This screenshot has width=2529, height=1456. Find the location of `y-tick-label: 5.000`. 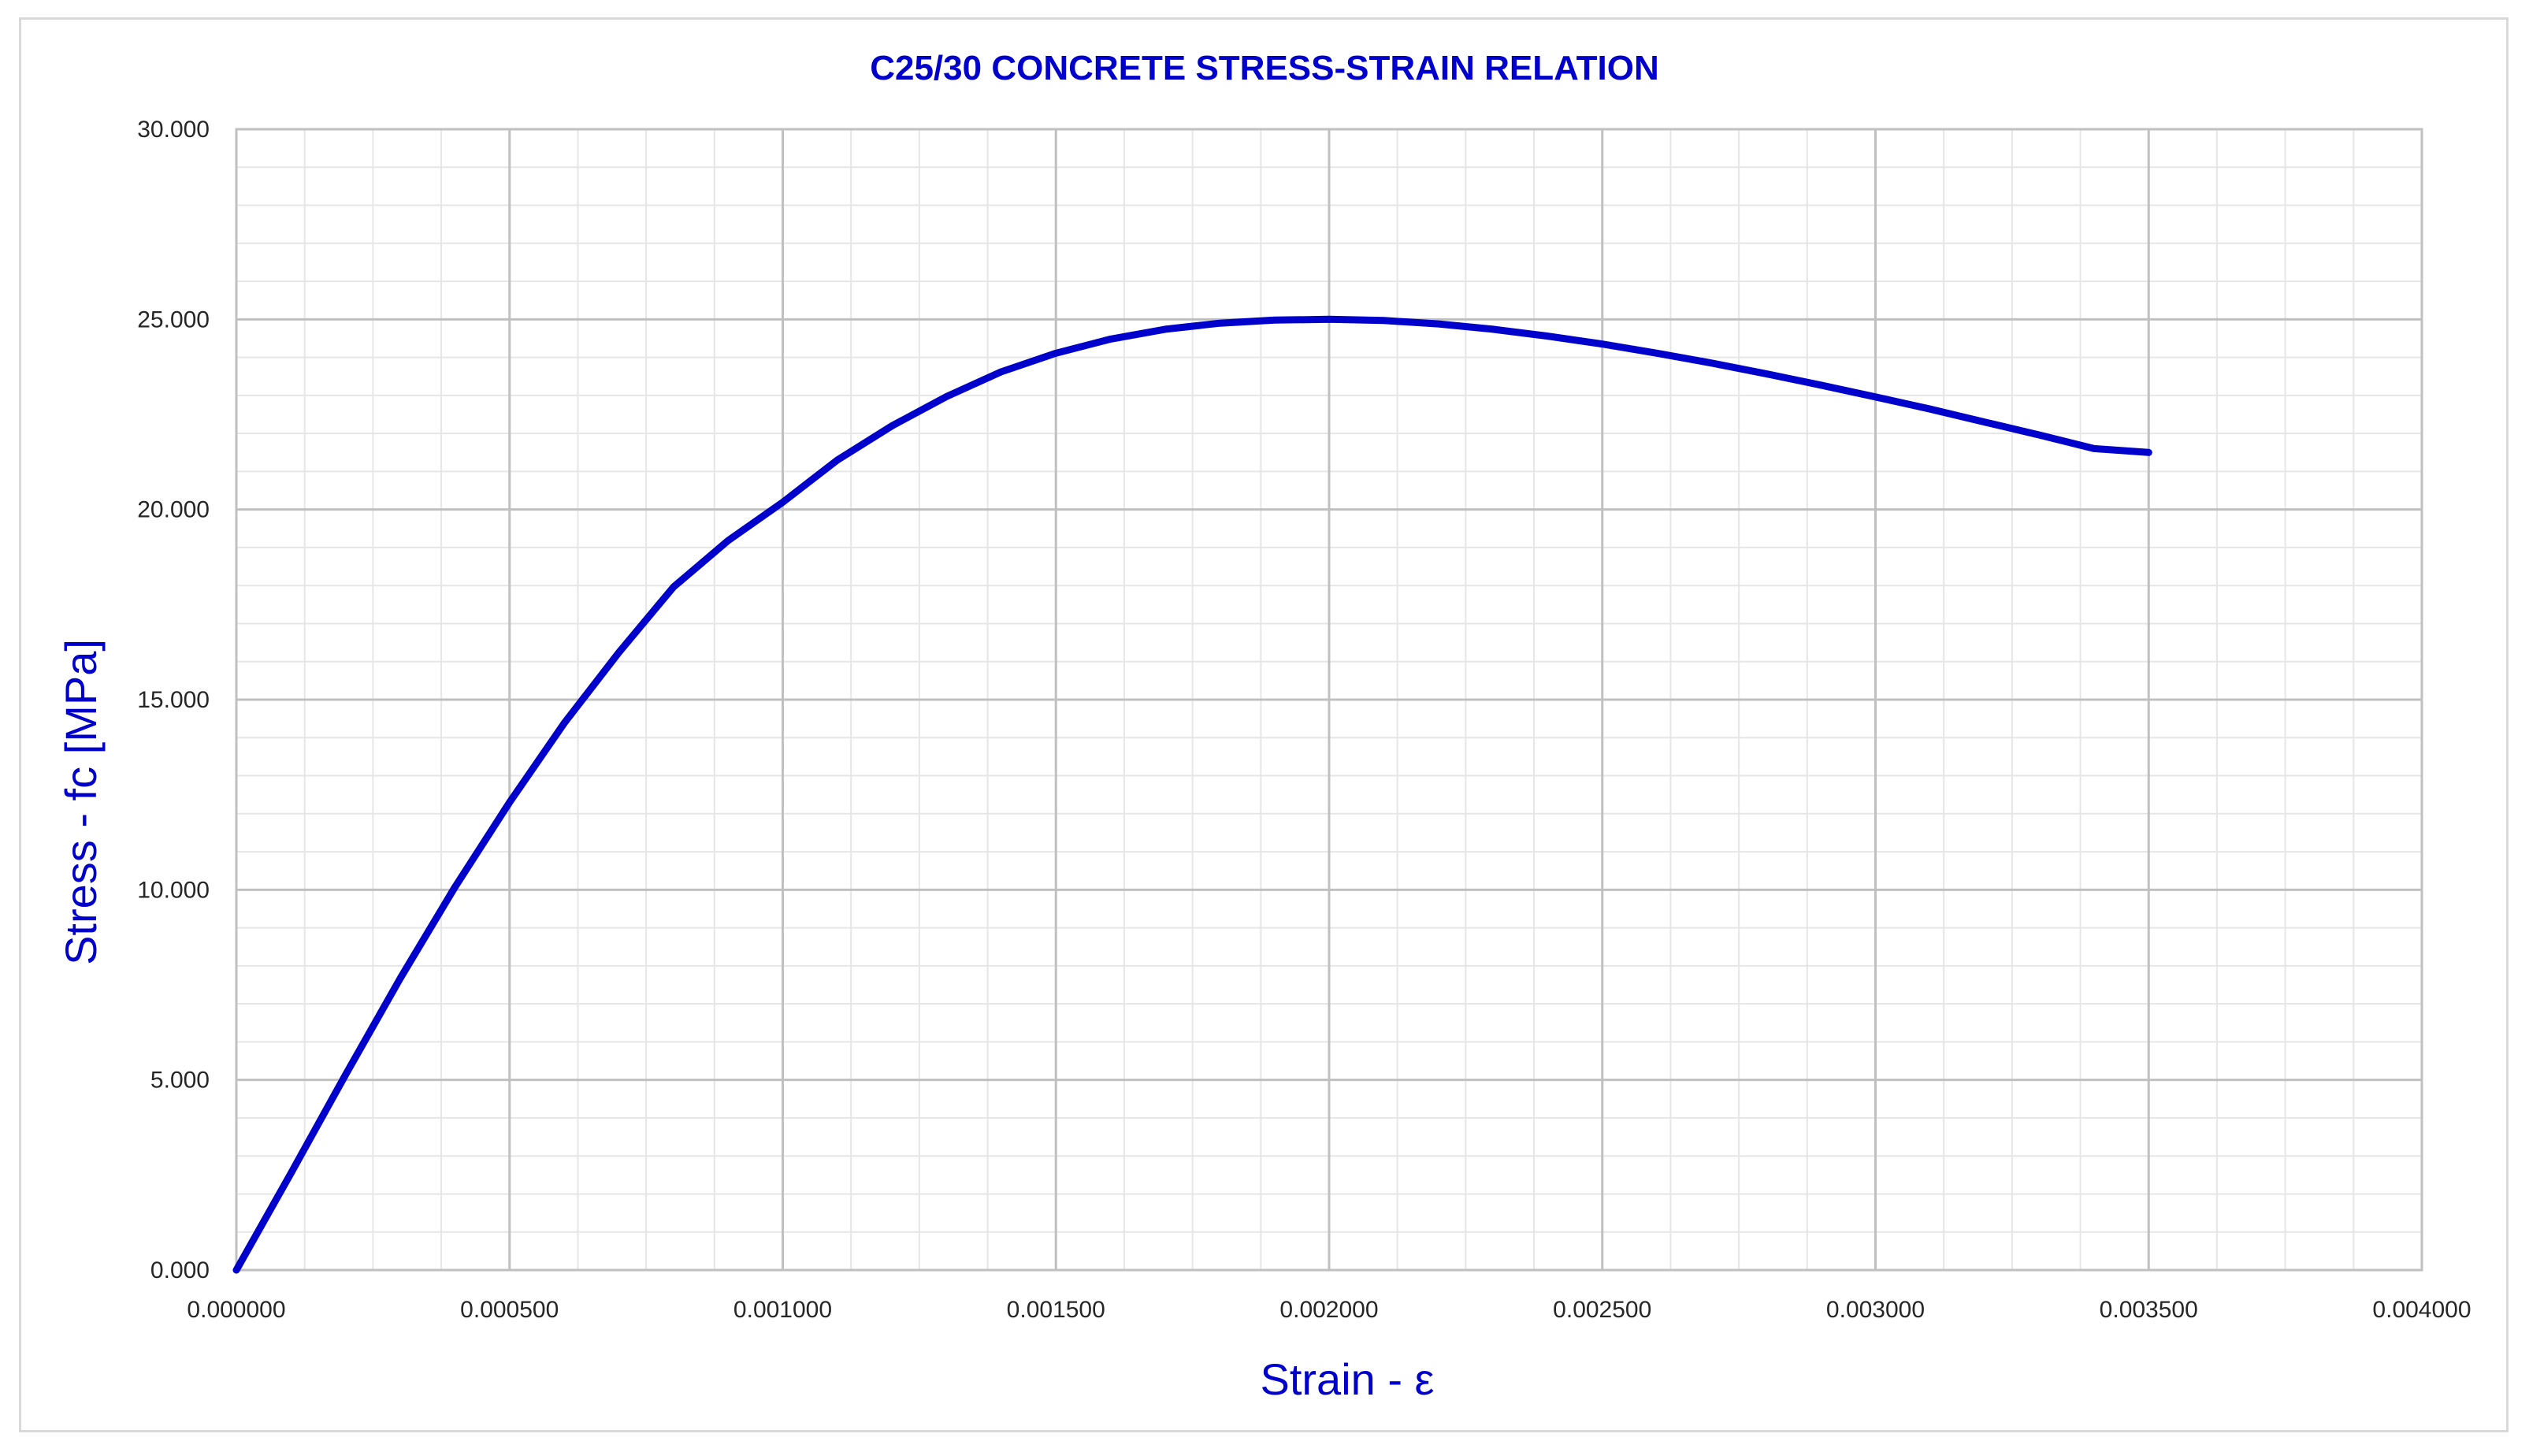

y-tick-label: 5.000 is located at coordinates (180, 1081).